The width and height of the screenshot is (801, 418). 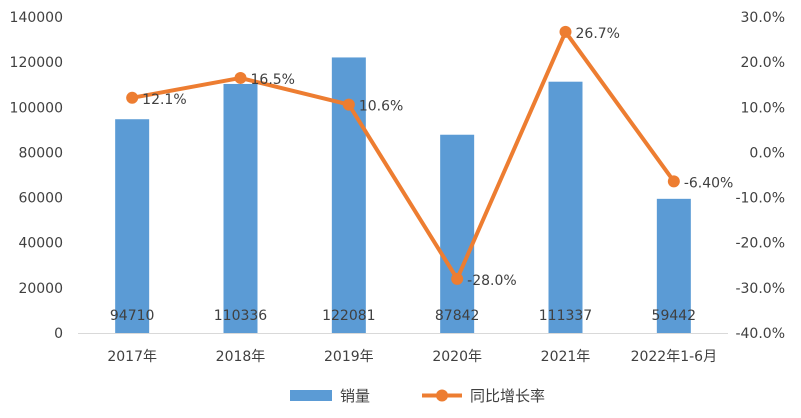 What do you see at coordinates (763, 18) in the screenshot?
I see `right-axis-tick-label: 30.0%` at bounding box center [763, 18].